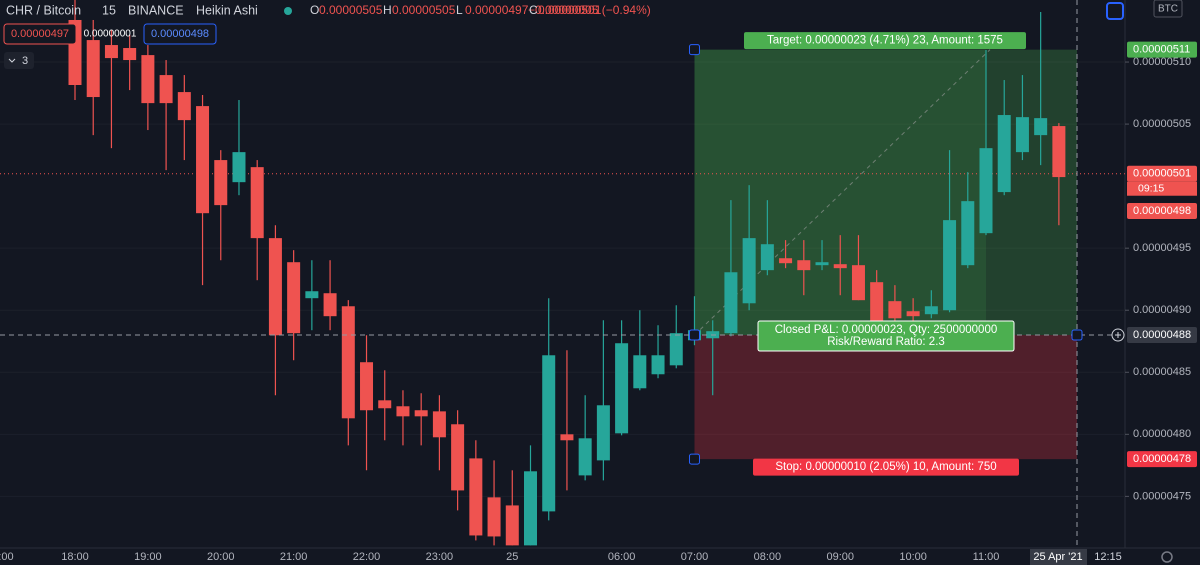 Image resolution: width=1200 pixels, height=565 pixels. I want to click on symbol: CHR / Bitcoin, so click(43, 10).